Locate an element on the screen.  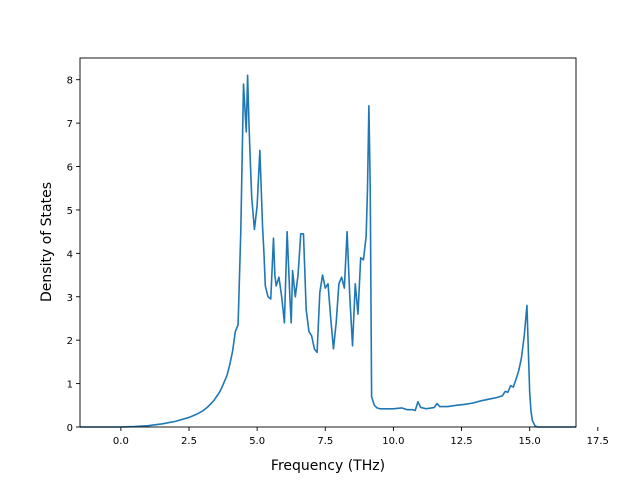
x-tick-label: 15.0 is located at coordinates (530, 441).